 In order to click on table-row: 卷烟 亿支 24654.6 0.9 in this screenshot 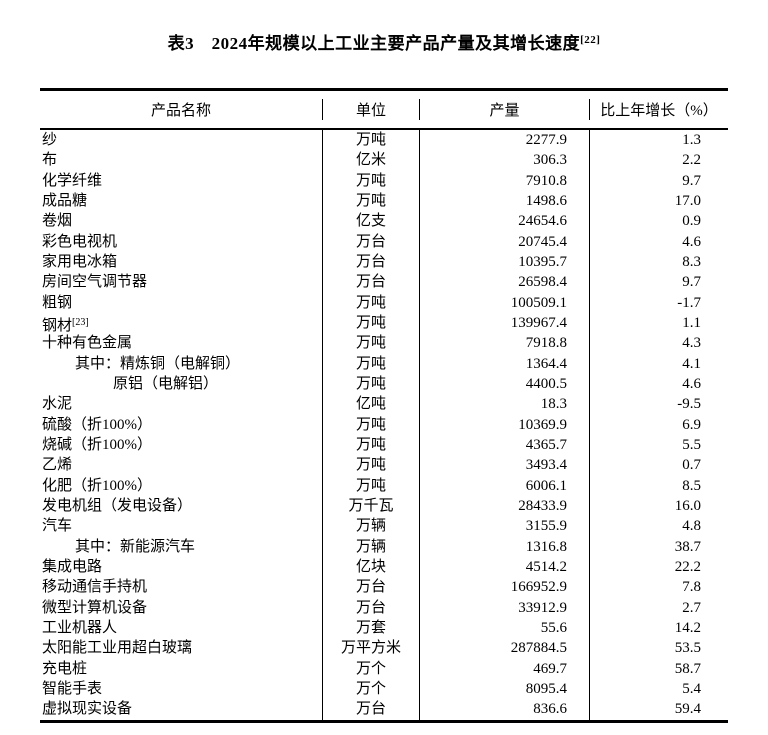, I will do `click(384, 221)`.